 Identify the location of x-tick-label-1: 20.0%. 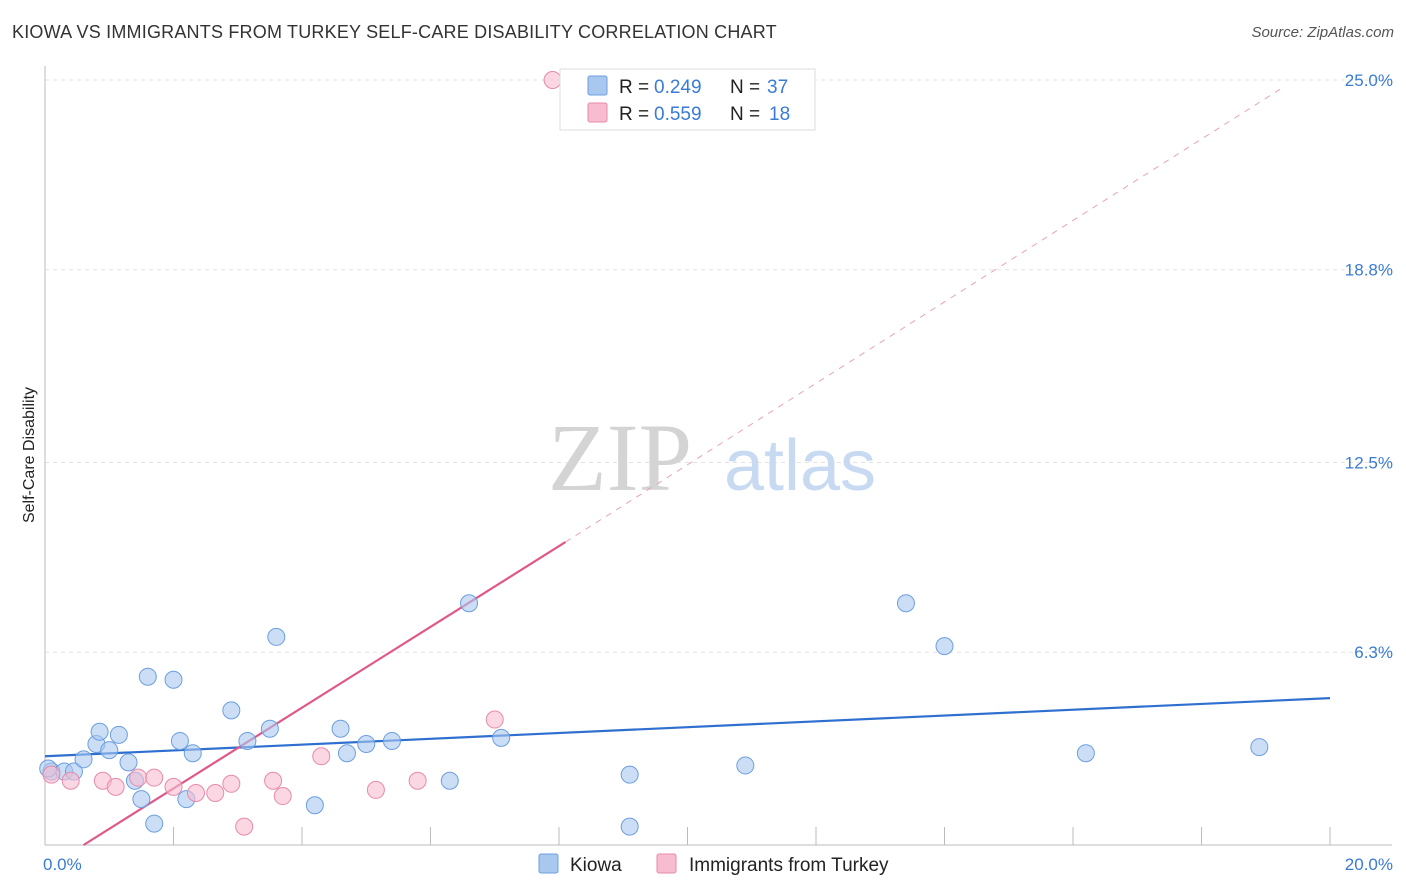
(1369, 864).